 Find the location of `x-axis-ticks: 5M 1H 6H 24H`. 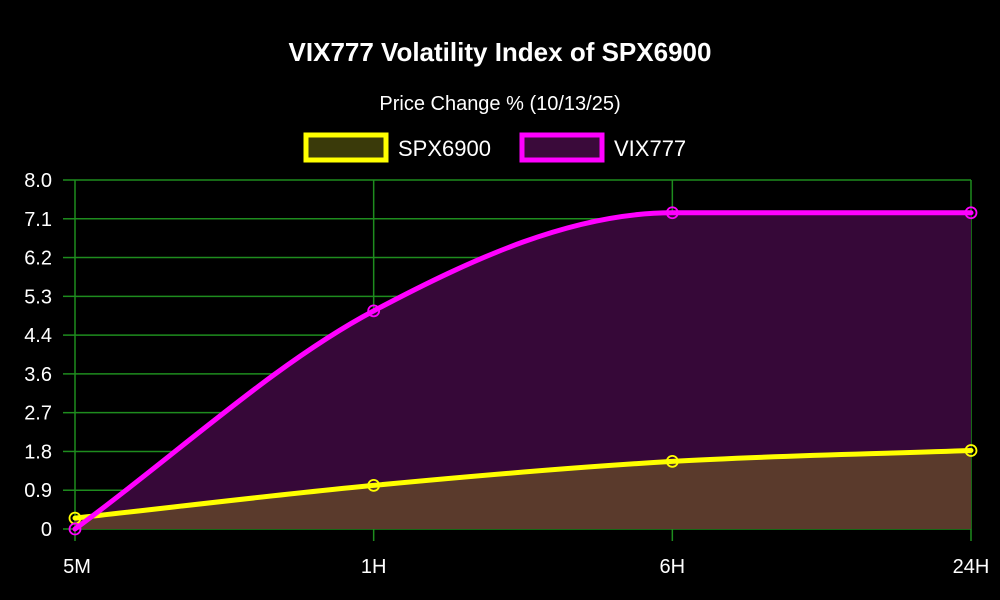

x-axis-ticks: 5M 1H 6H 24H is located at coordinates (526, 567).